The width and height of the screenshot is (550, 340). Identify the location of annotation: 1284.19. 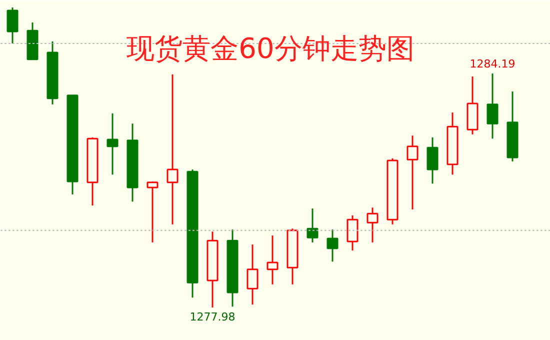
(493, 64).